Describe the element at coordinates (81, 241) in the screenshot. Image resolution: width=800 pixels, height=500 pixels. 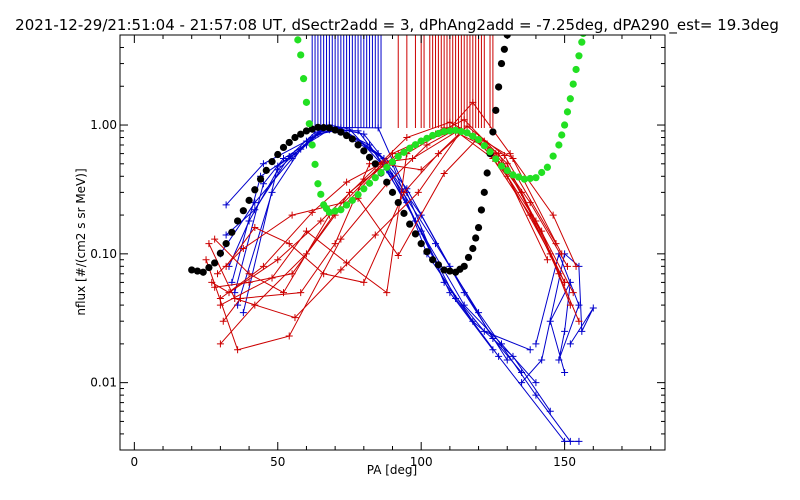
I see `y-axis-label: nflux [#/(cm2 s sr MeV)]` at that location.